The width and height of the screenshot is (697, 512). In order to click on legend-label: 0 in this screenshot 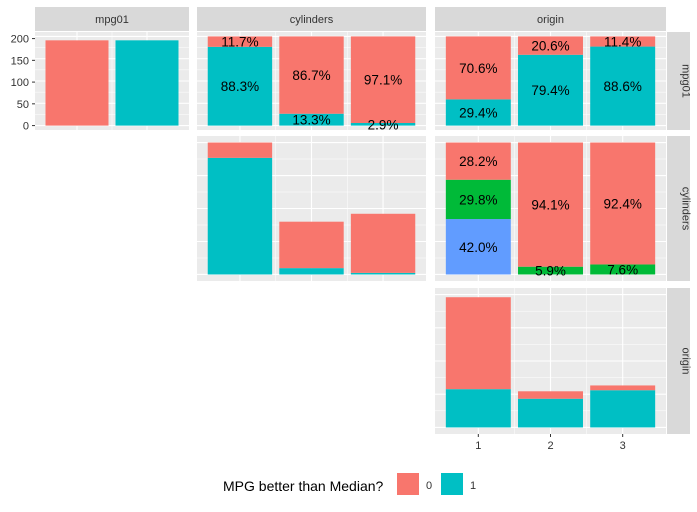, I will do `click(429, 486)`.